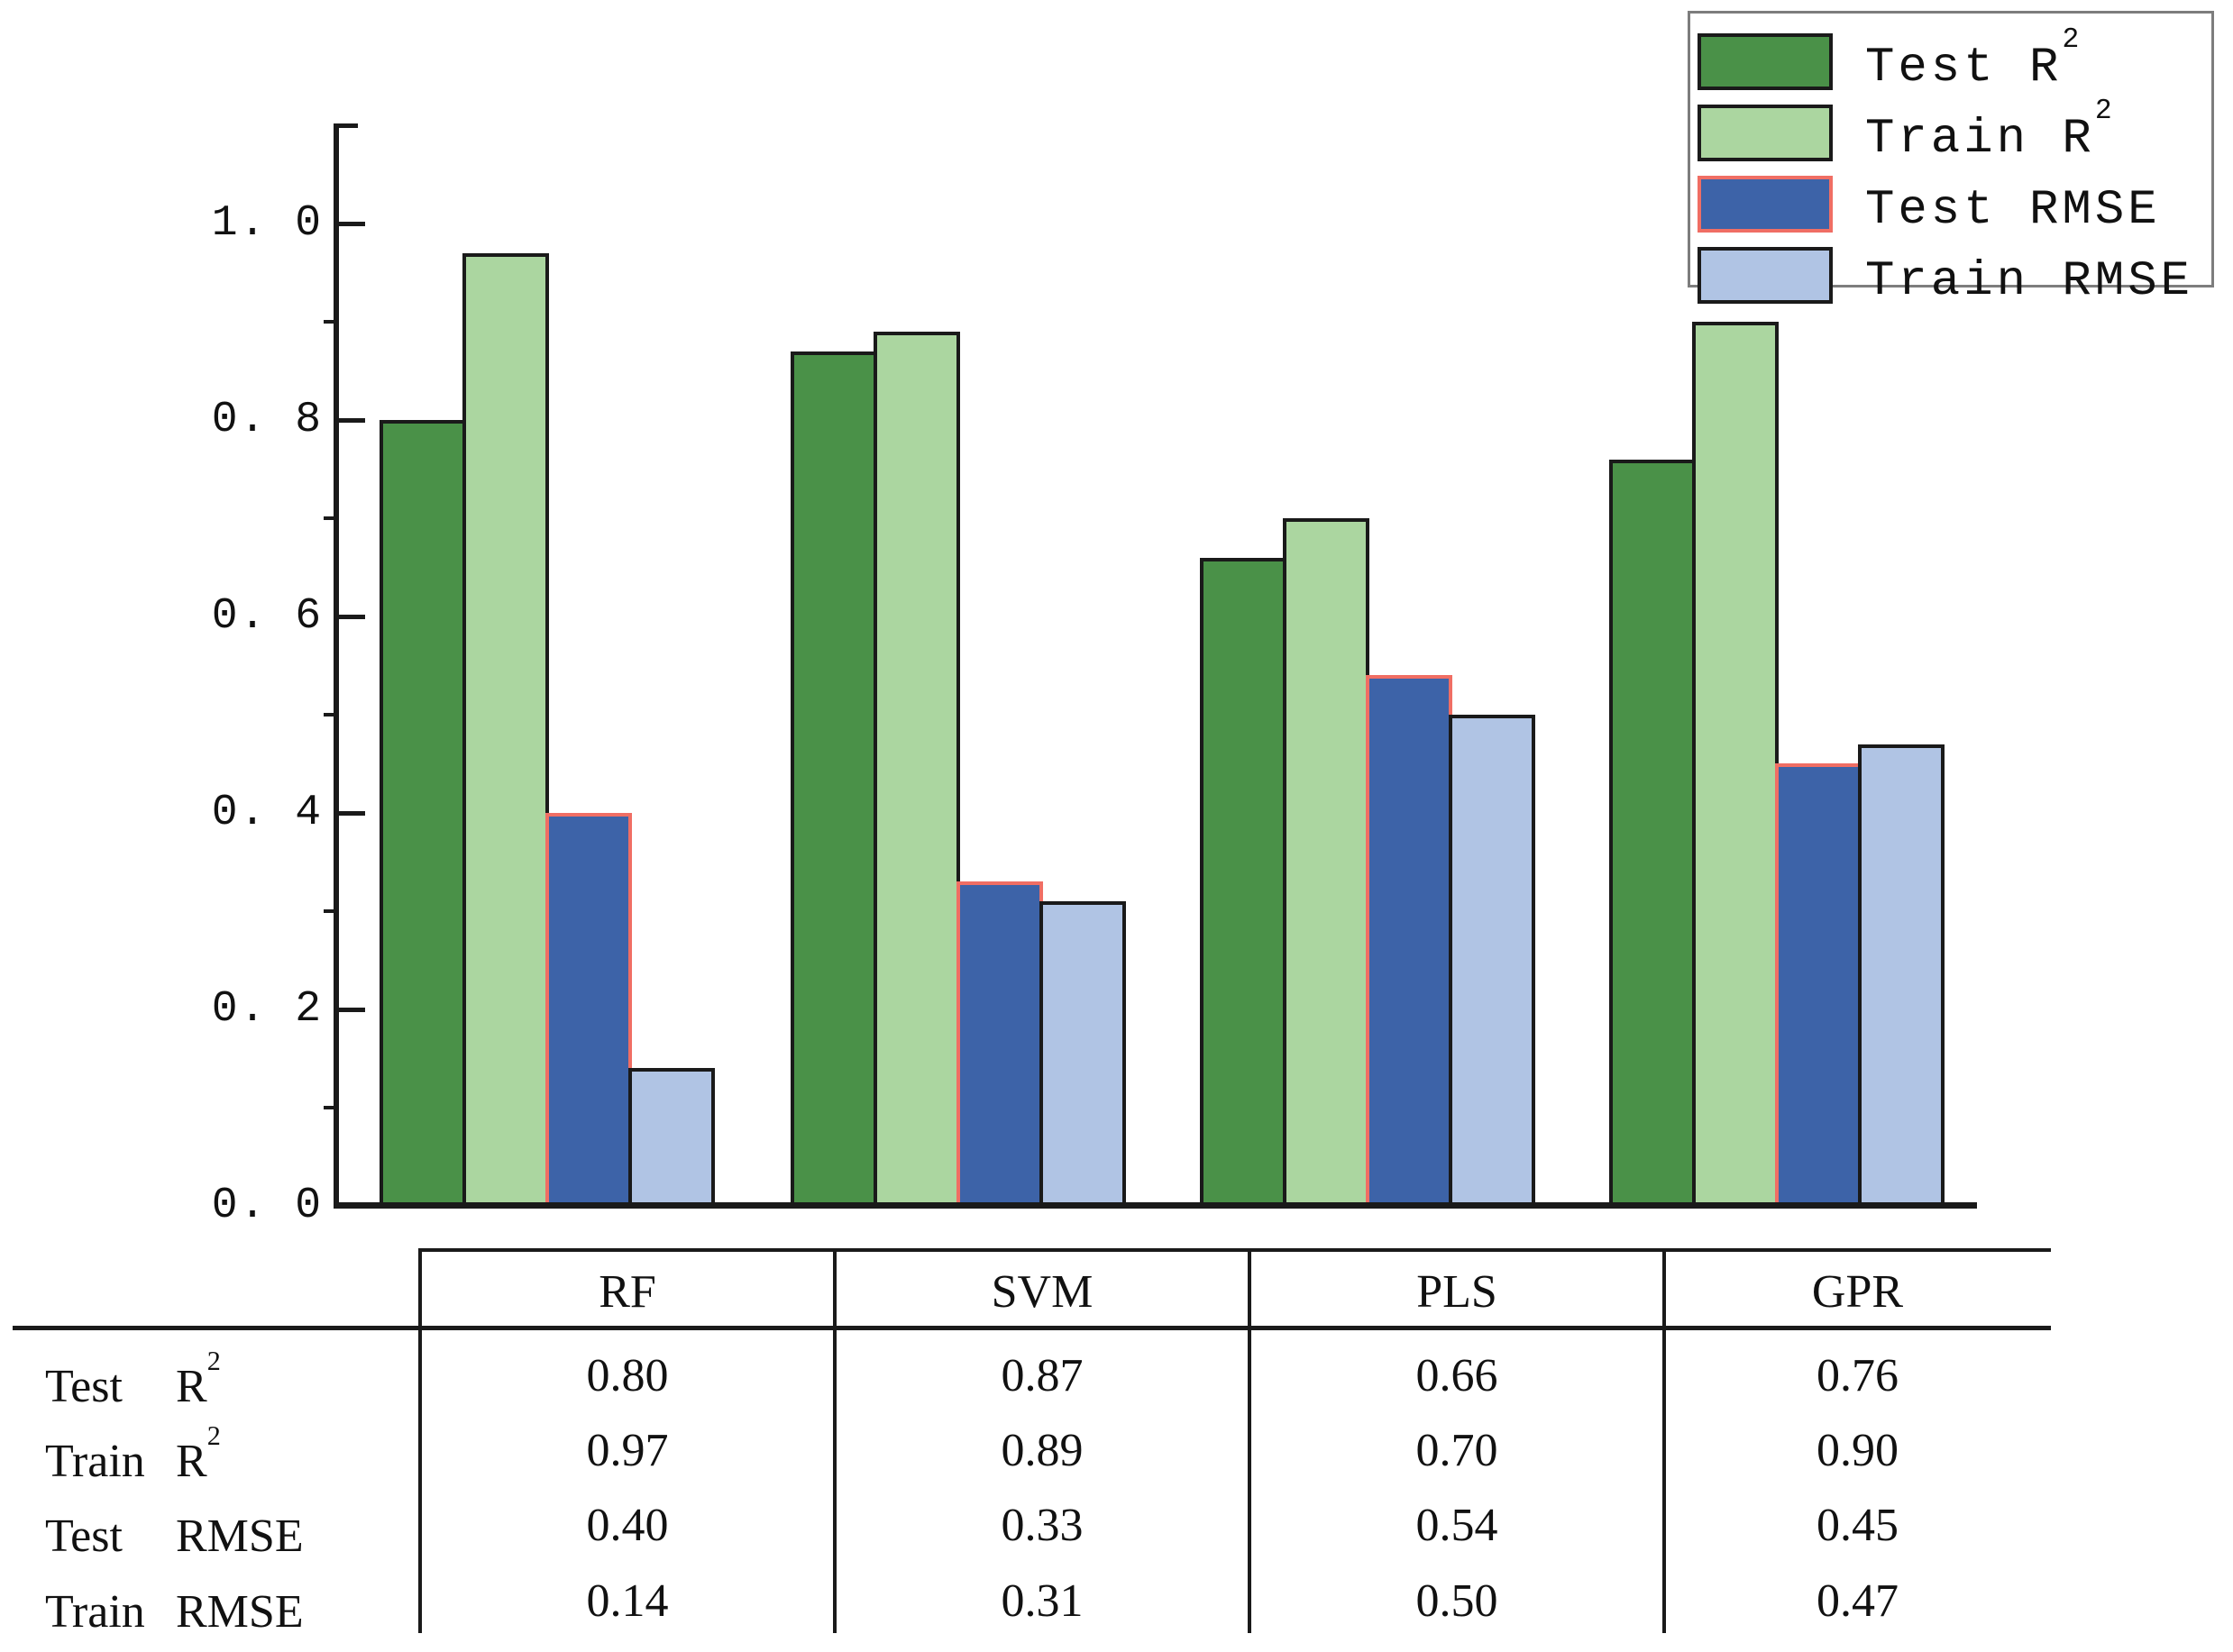  What do you see at coordinates (1858, 1375) in the screenshot?
I see `cell-test-r2-gpr: 0.76` at bounding box center [1858, 1375].